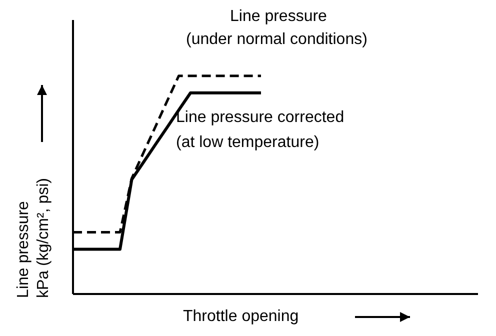  Describe the element at coordinates (260, 130) in the screenshot. I see `series-label: Line pressure corrected (at low temperature)` at that location.